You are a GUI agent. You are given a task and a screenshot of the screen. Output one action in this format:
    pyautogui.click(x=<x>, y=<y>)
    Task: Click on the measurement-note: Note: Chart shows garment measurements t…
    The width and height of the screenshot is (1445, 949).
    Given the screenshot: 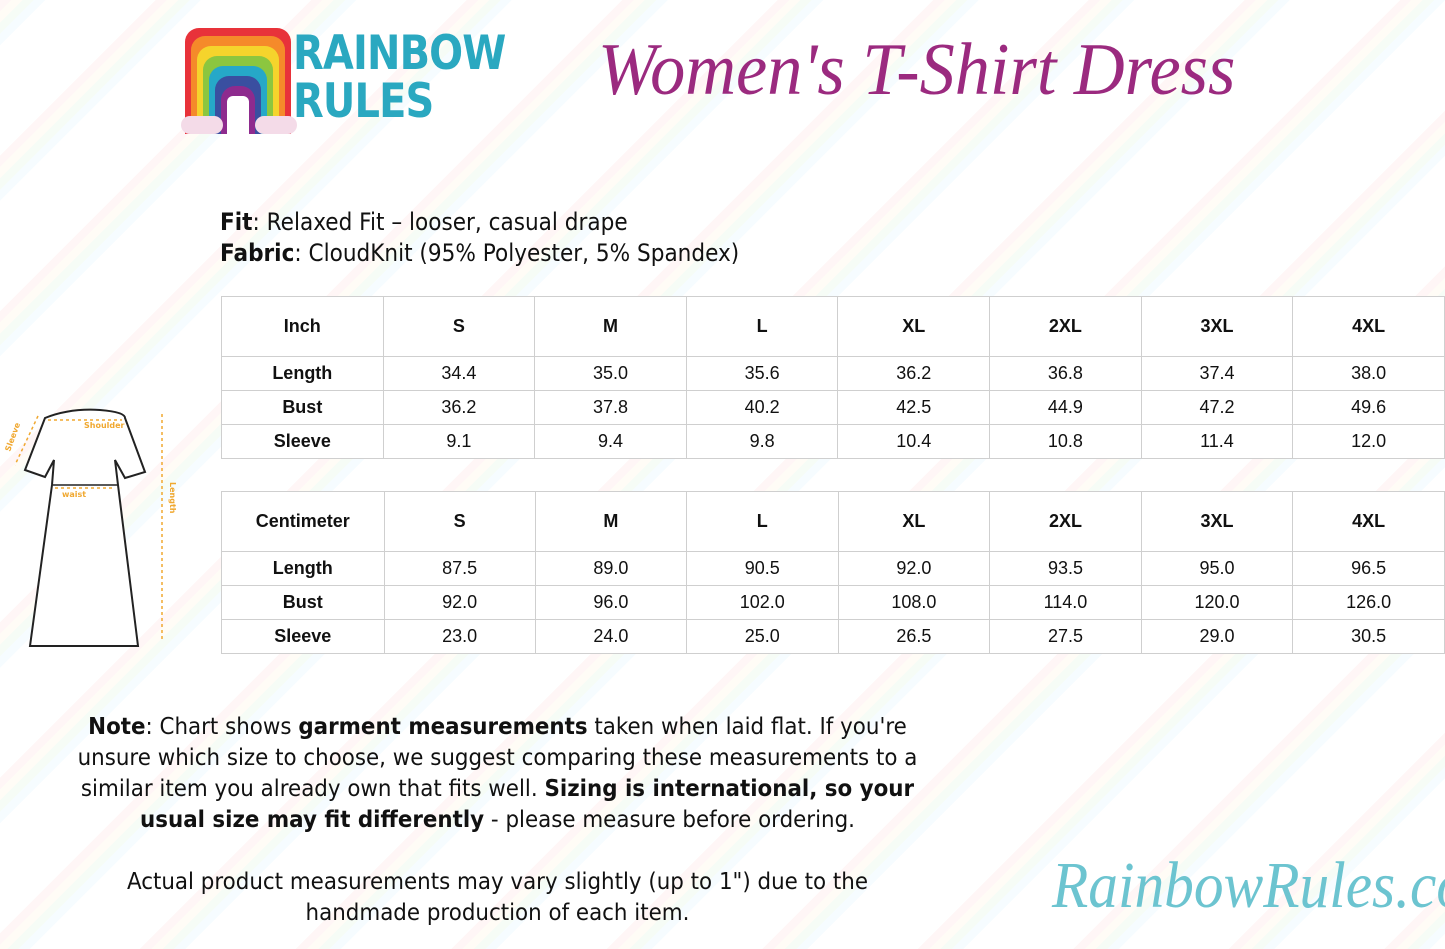 What is the action you would take?
    pyautogui.click(x=497, y=773)
    